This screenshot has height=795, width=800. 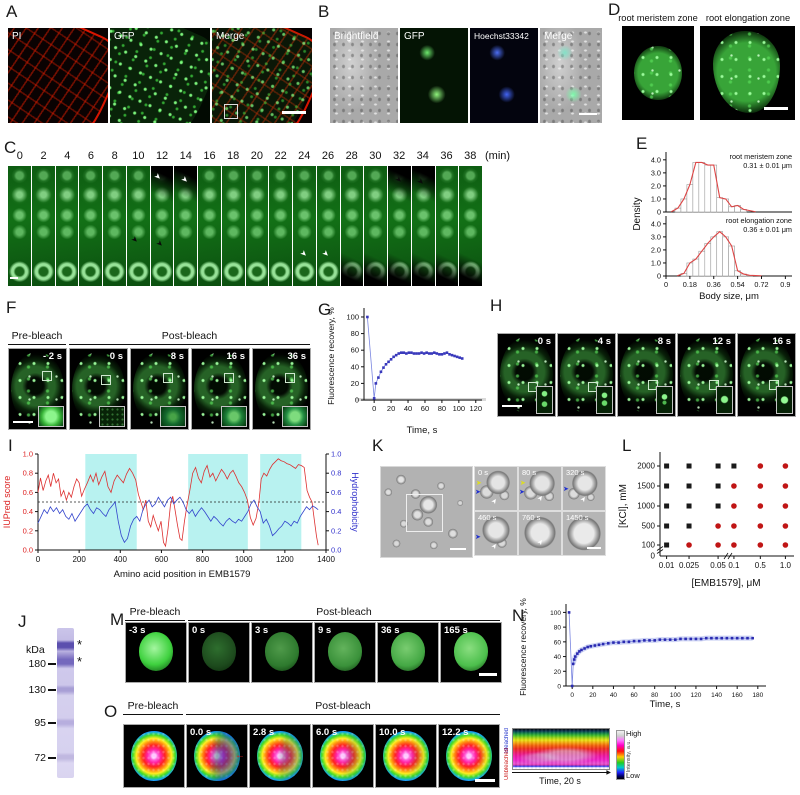 I want to click on droplet-frap-frame: 9 s, so click(x=345, y=652).